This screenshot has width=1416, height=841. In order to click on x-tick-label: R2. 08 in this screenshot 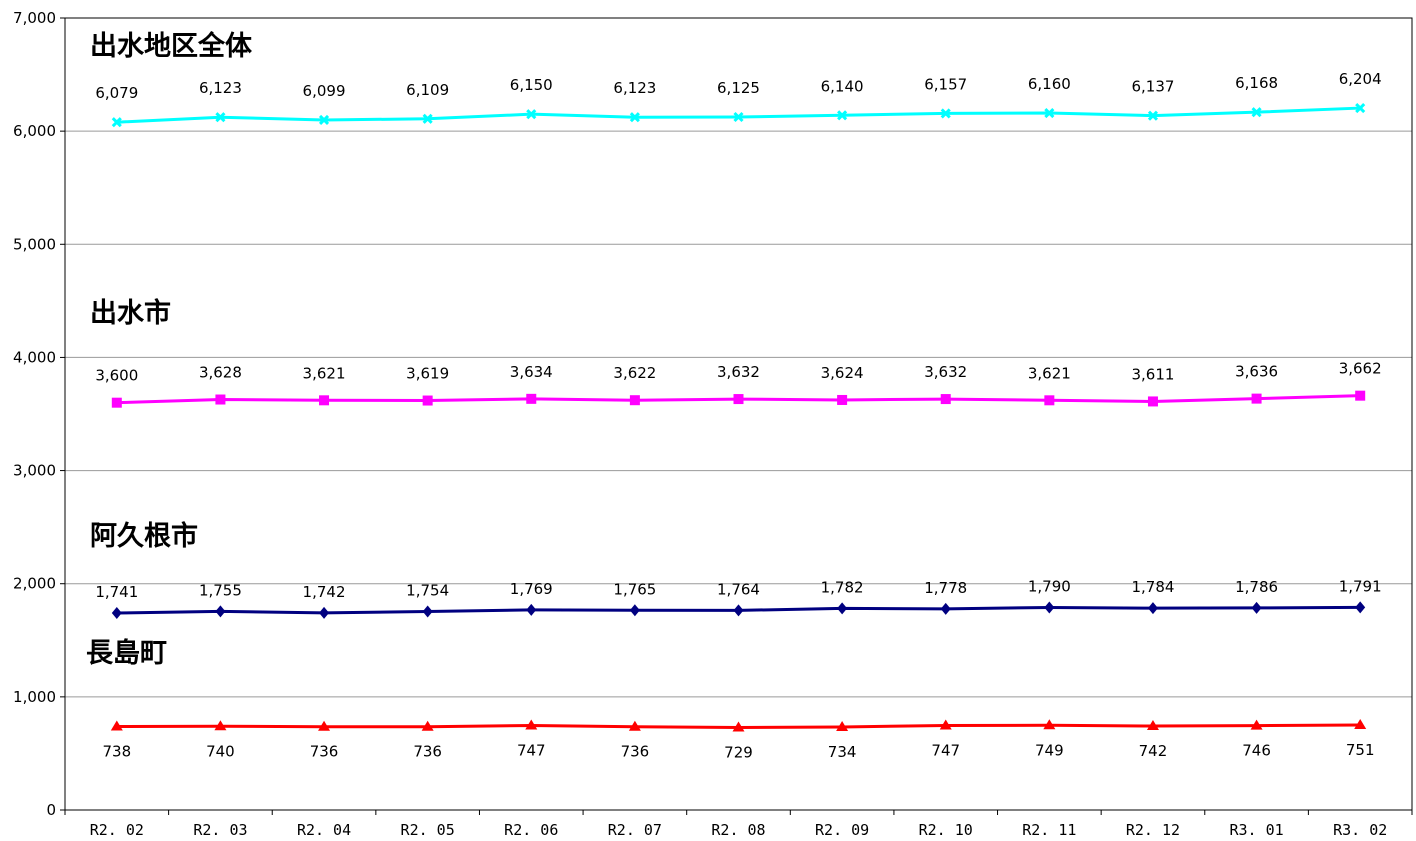, I will do `click(738, 830)`.